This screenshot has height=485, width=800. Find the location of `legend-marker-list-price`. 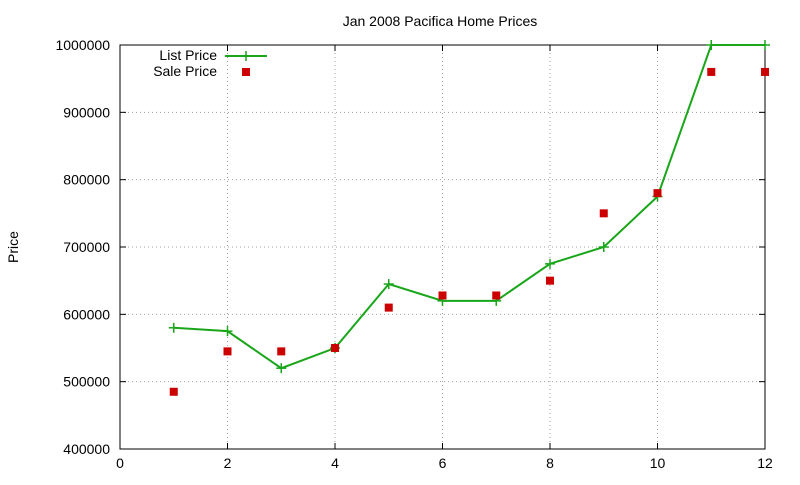

legend-marker-list-price is located at coordinates (246, 56).